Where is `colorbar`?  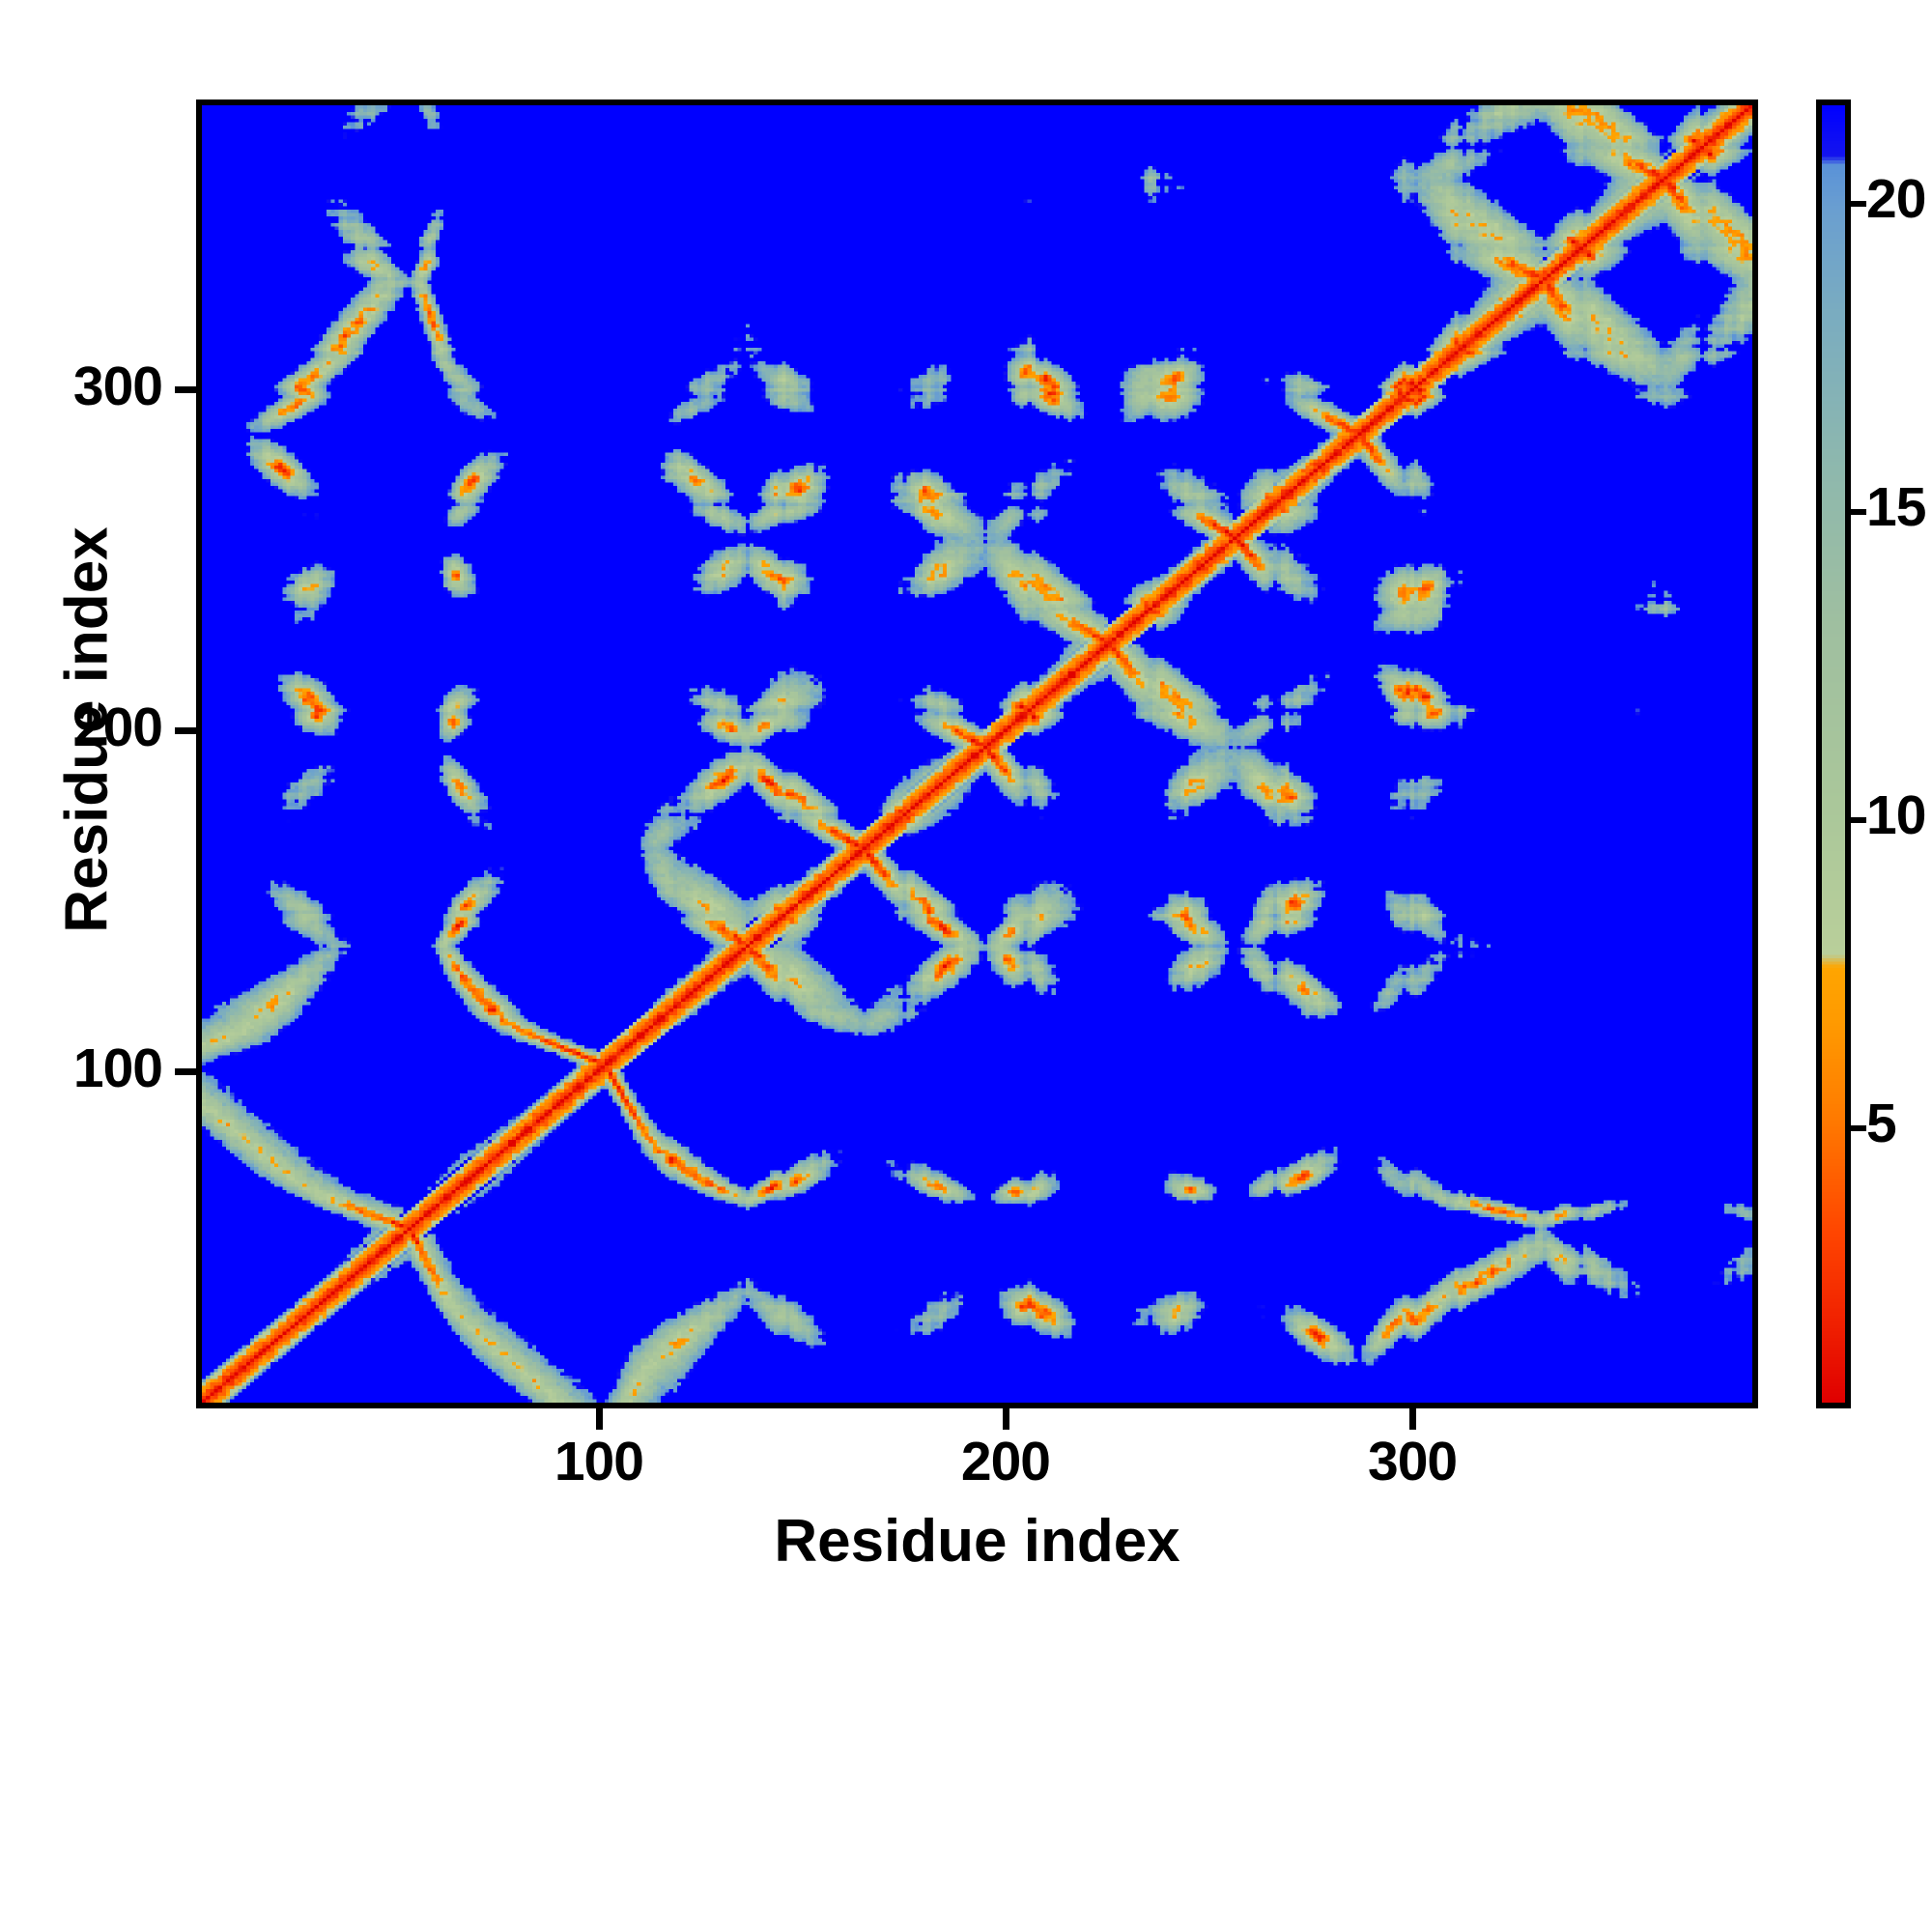 colorbar is located at coordinates (1833, 753).